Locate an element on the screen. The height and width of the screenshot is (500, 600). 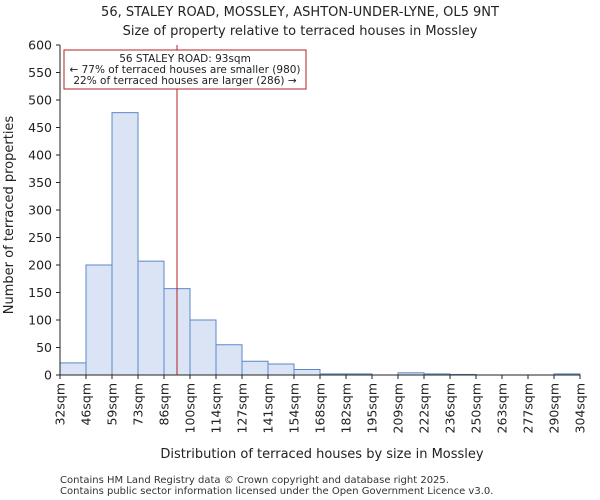
x-tick-label: 141sqm is located at coordinates (268, 408).